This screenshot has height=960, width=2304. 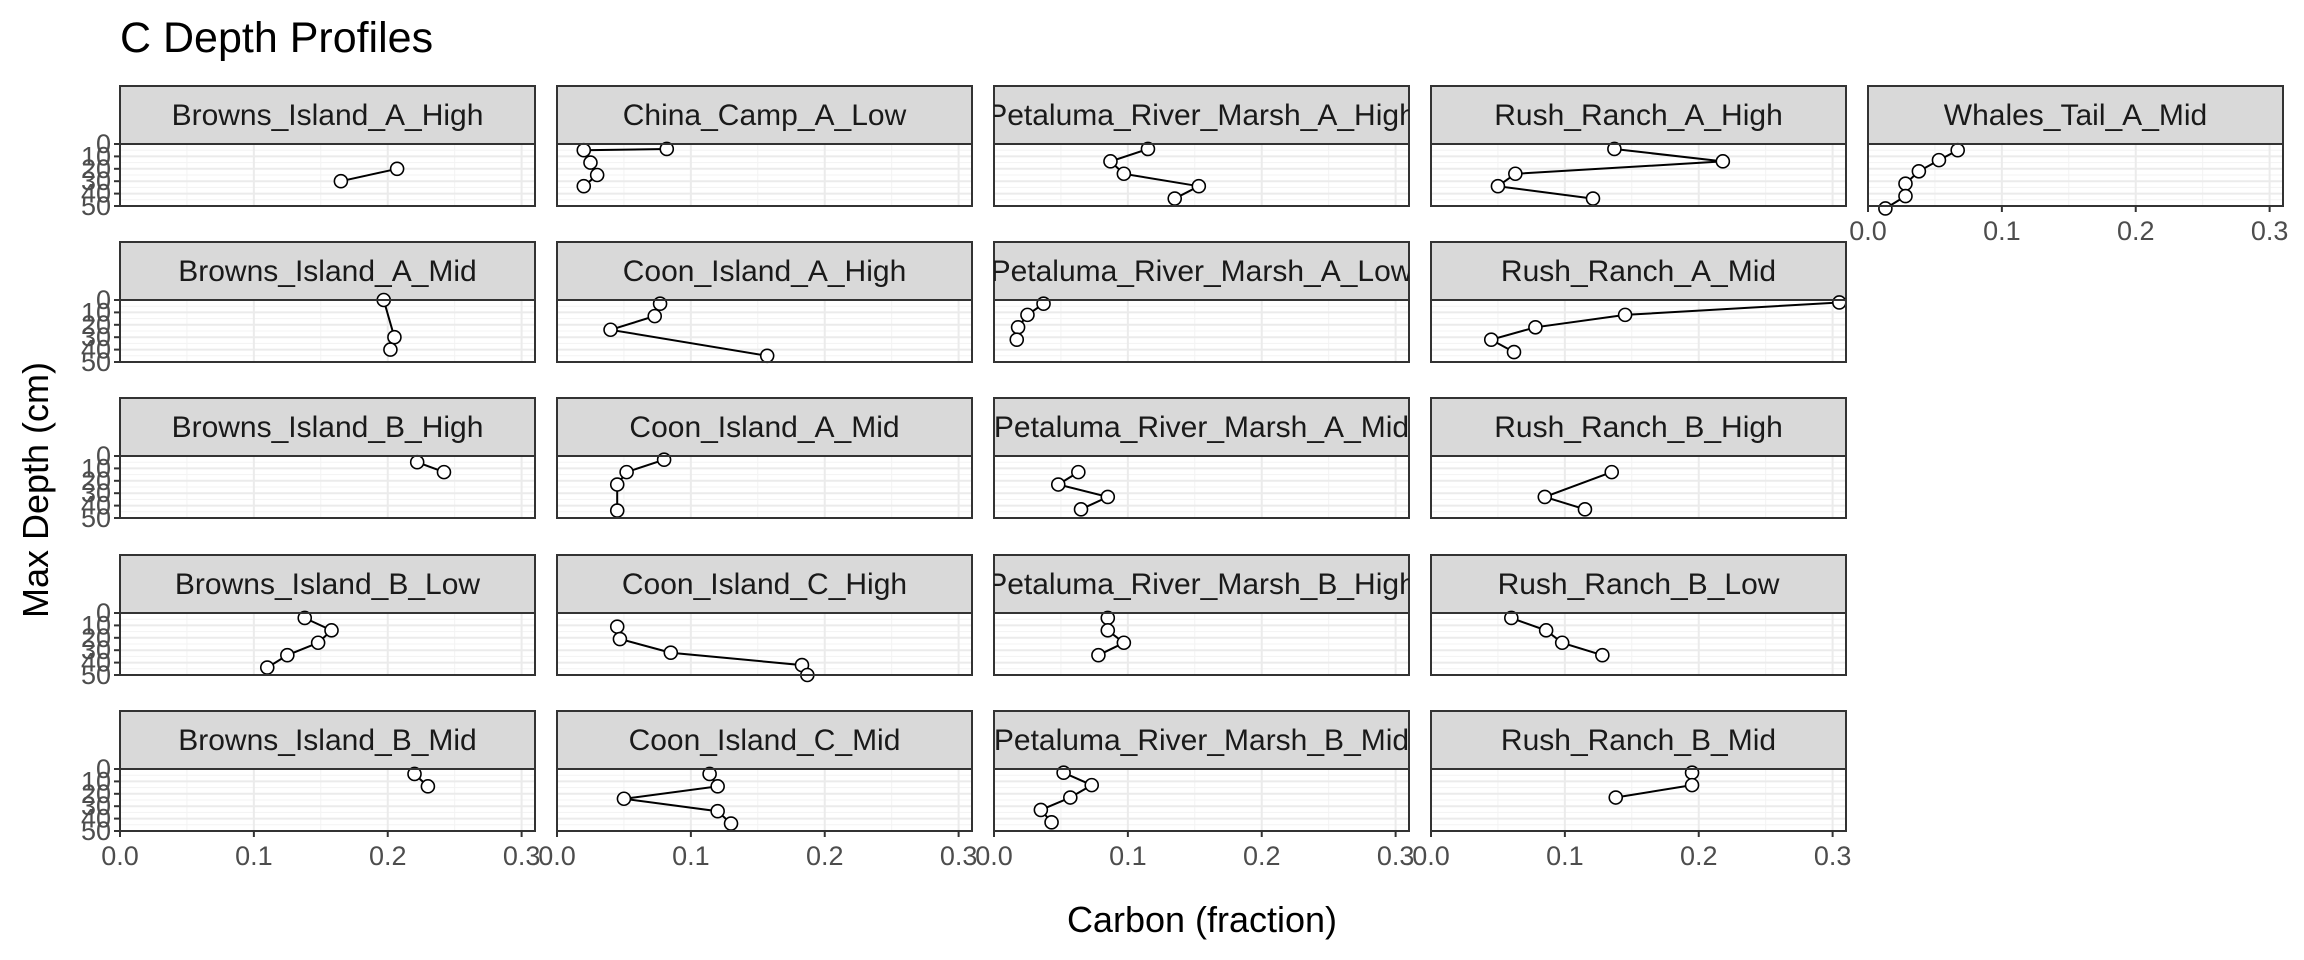 I want to click on facet-panel: China_Camp_A_Low, so click(x=764, y=146).